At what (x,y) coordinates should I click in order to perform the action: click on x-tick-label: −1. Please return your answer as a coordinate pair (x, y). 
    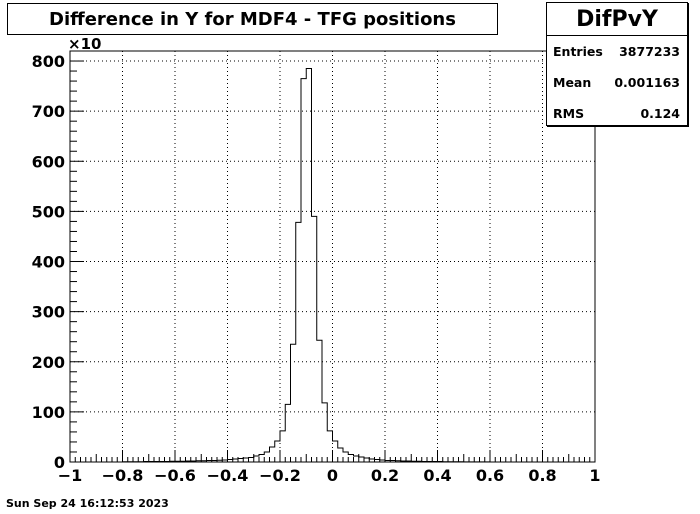
    Looking at the image, I should click on (70, 475).